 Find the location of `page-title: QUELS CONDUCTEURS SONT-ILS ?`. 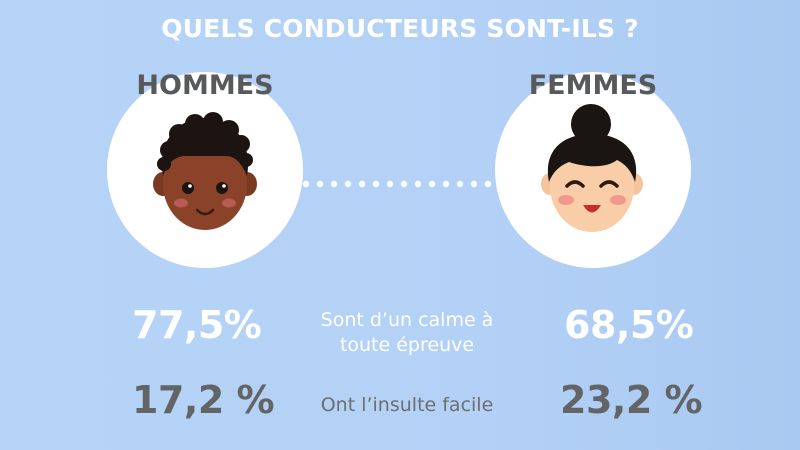

page-title: QUELS CONDUCTEURS SONT-ILS ? is located at coordinates (400, 28).